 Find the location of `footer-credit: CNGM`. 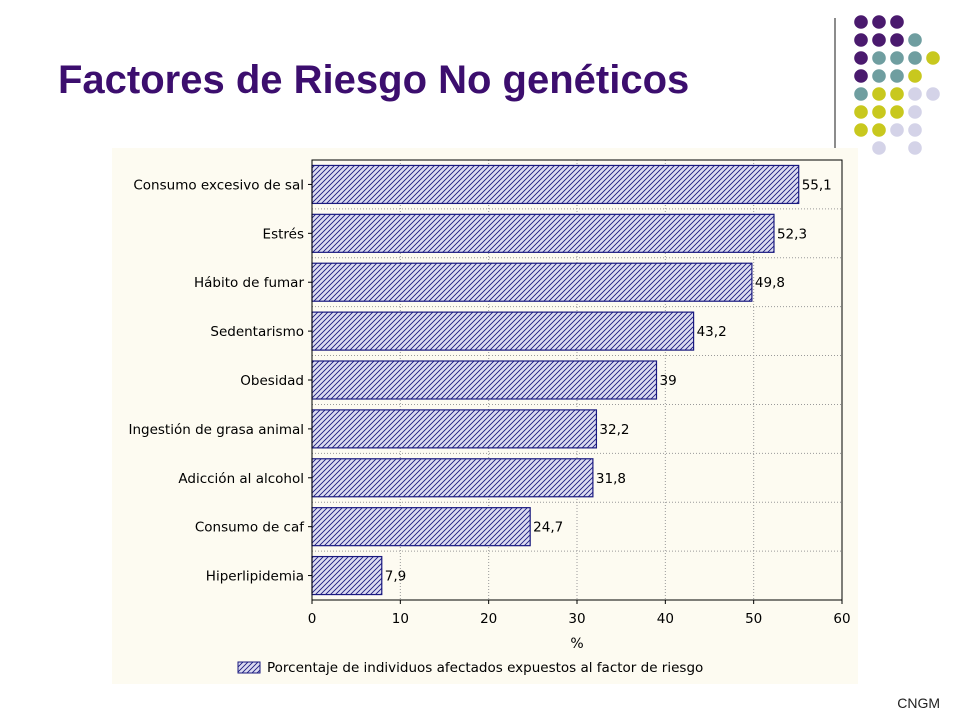

footer-credit: CNGM is located at coordinates (918, 703).